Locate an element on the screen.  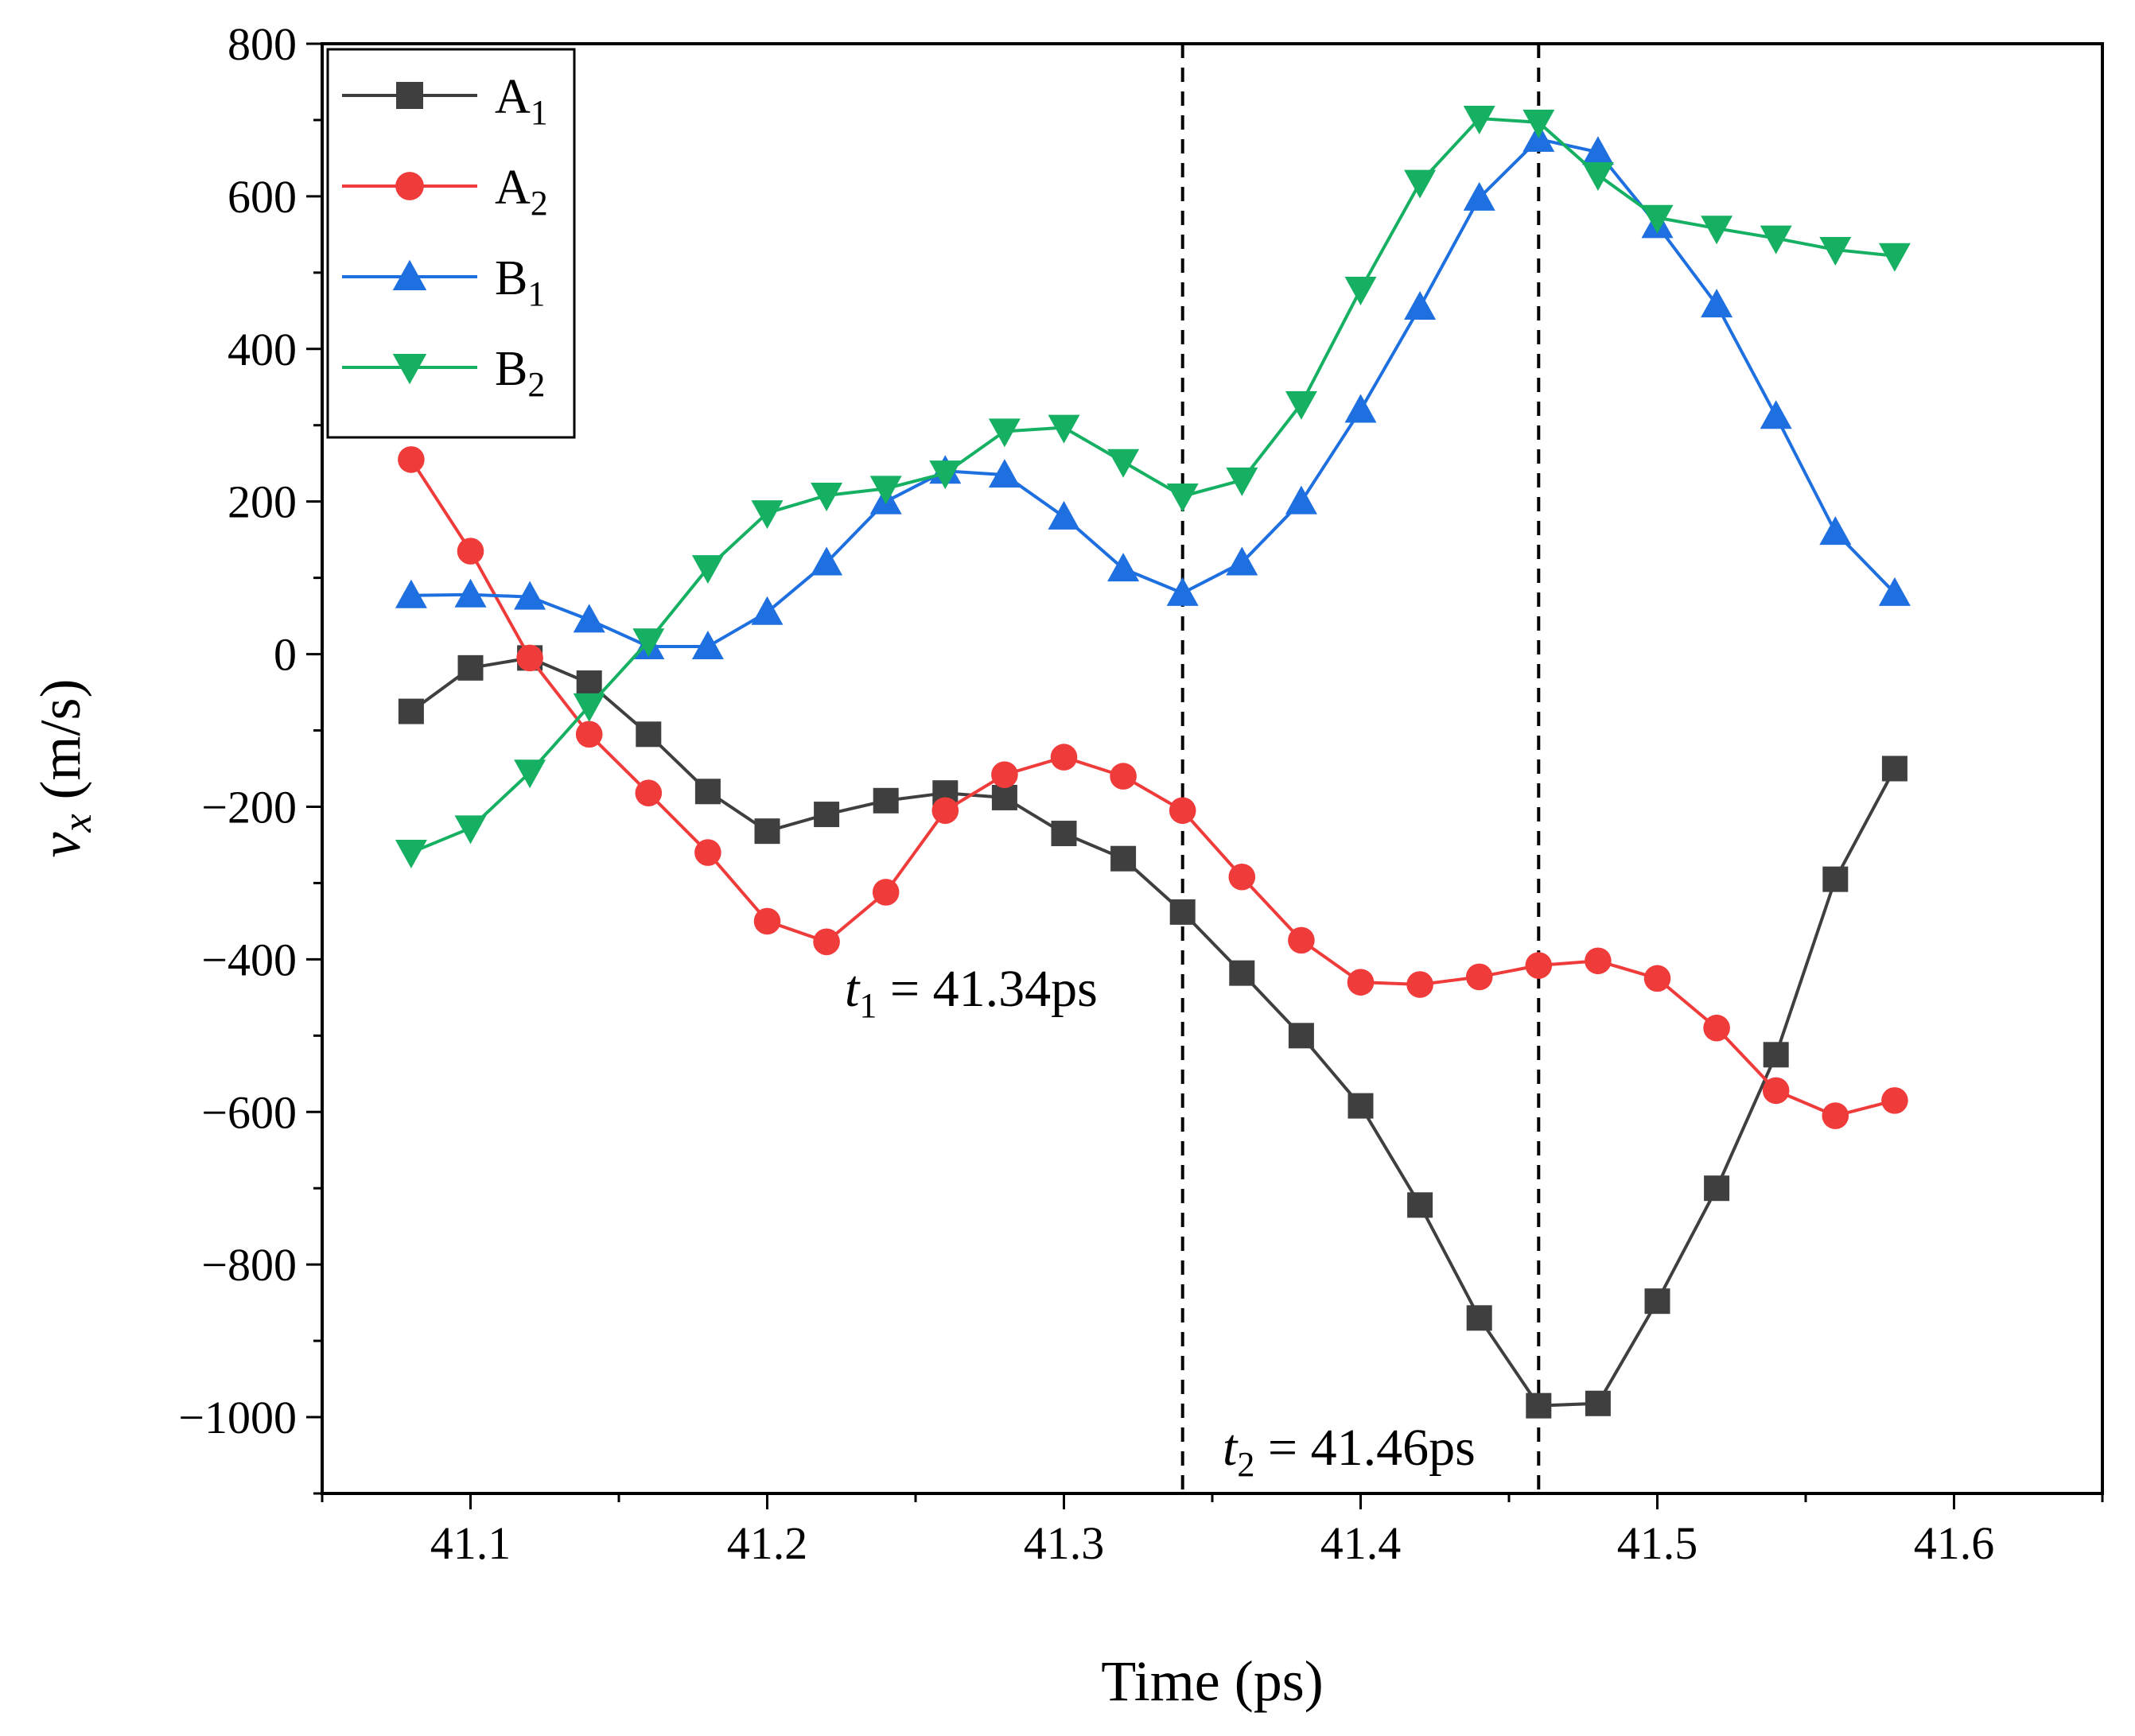
y-tick-label: 800 is located at coordinates (262, 44).